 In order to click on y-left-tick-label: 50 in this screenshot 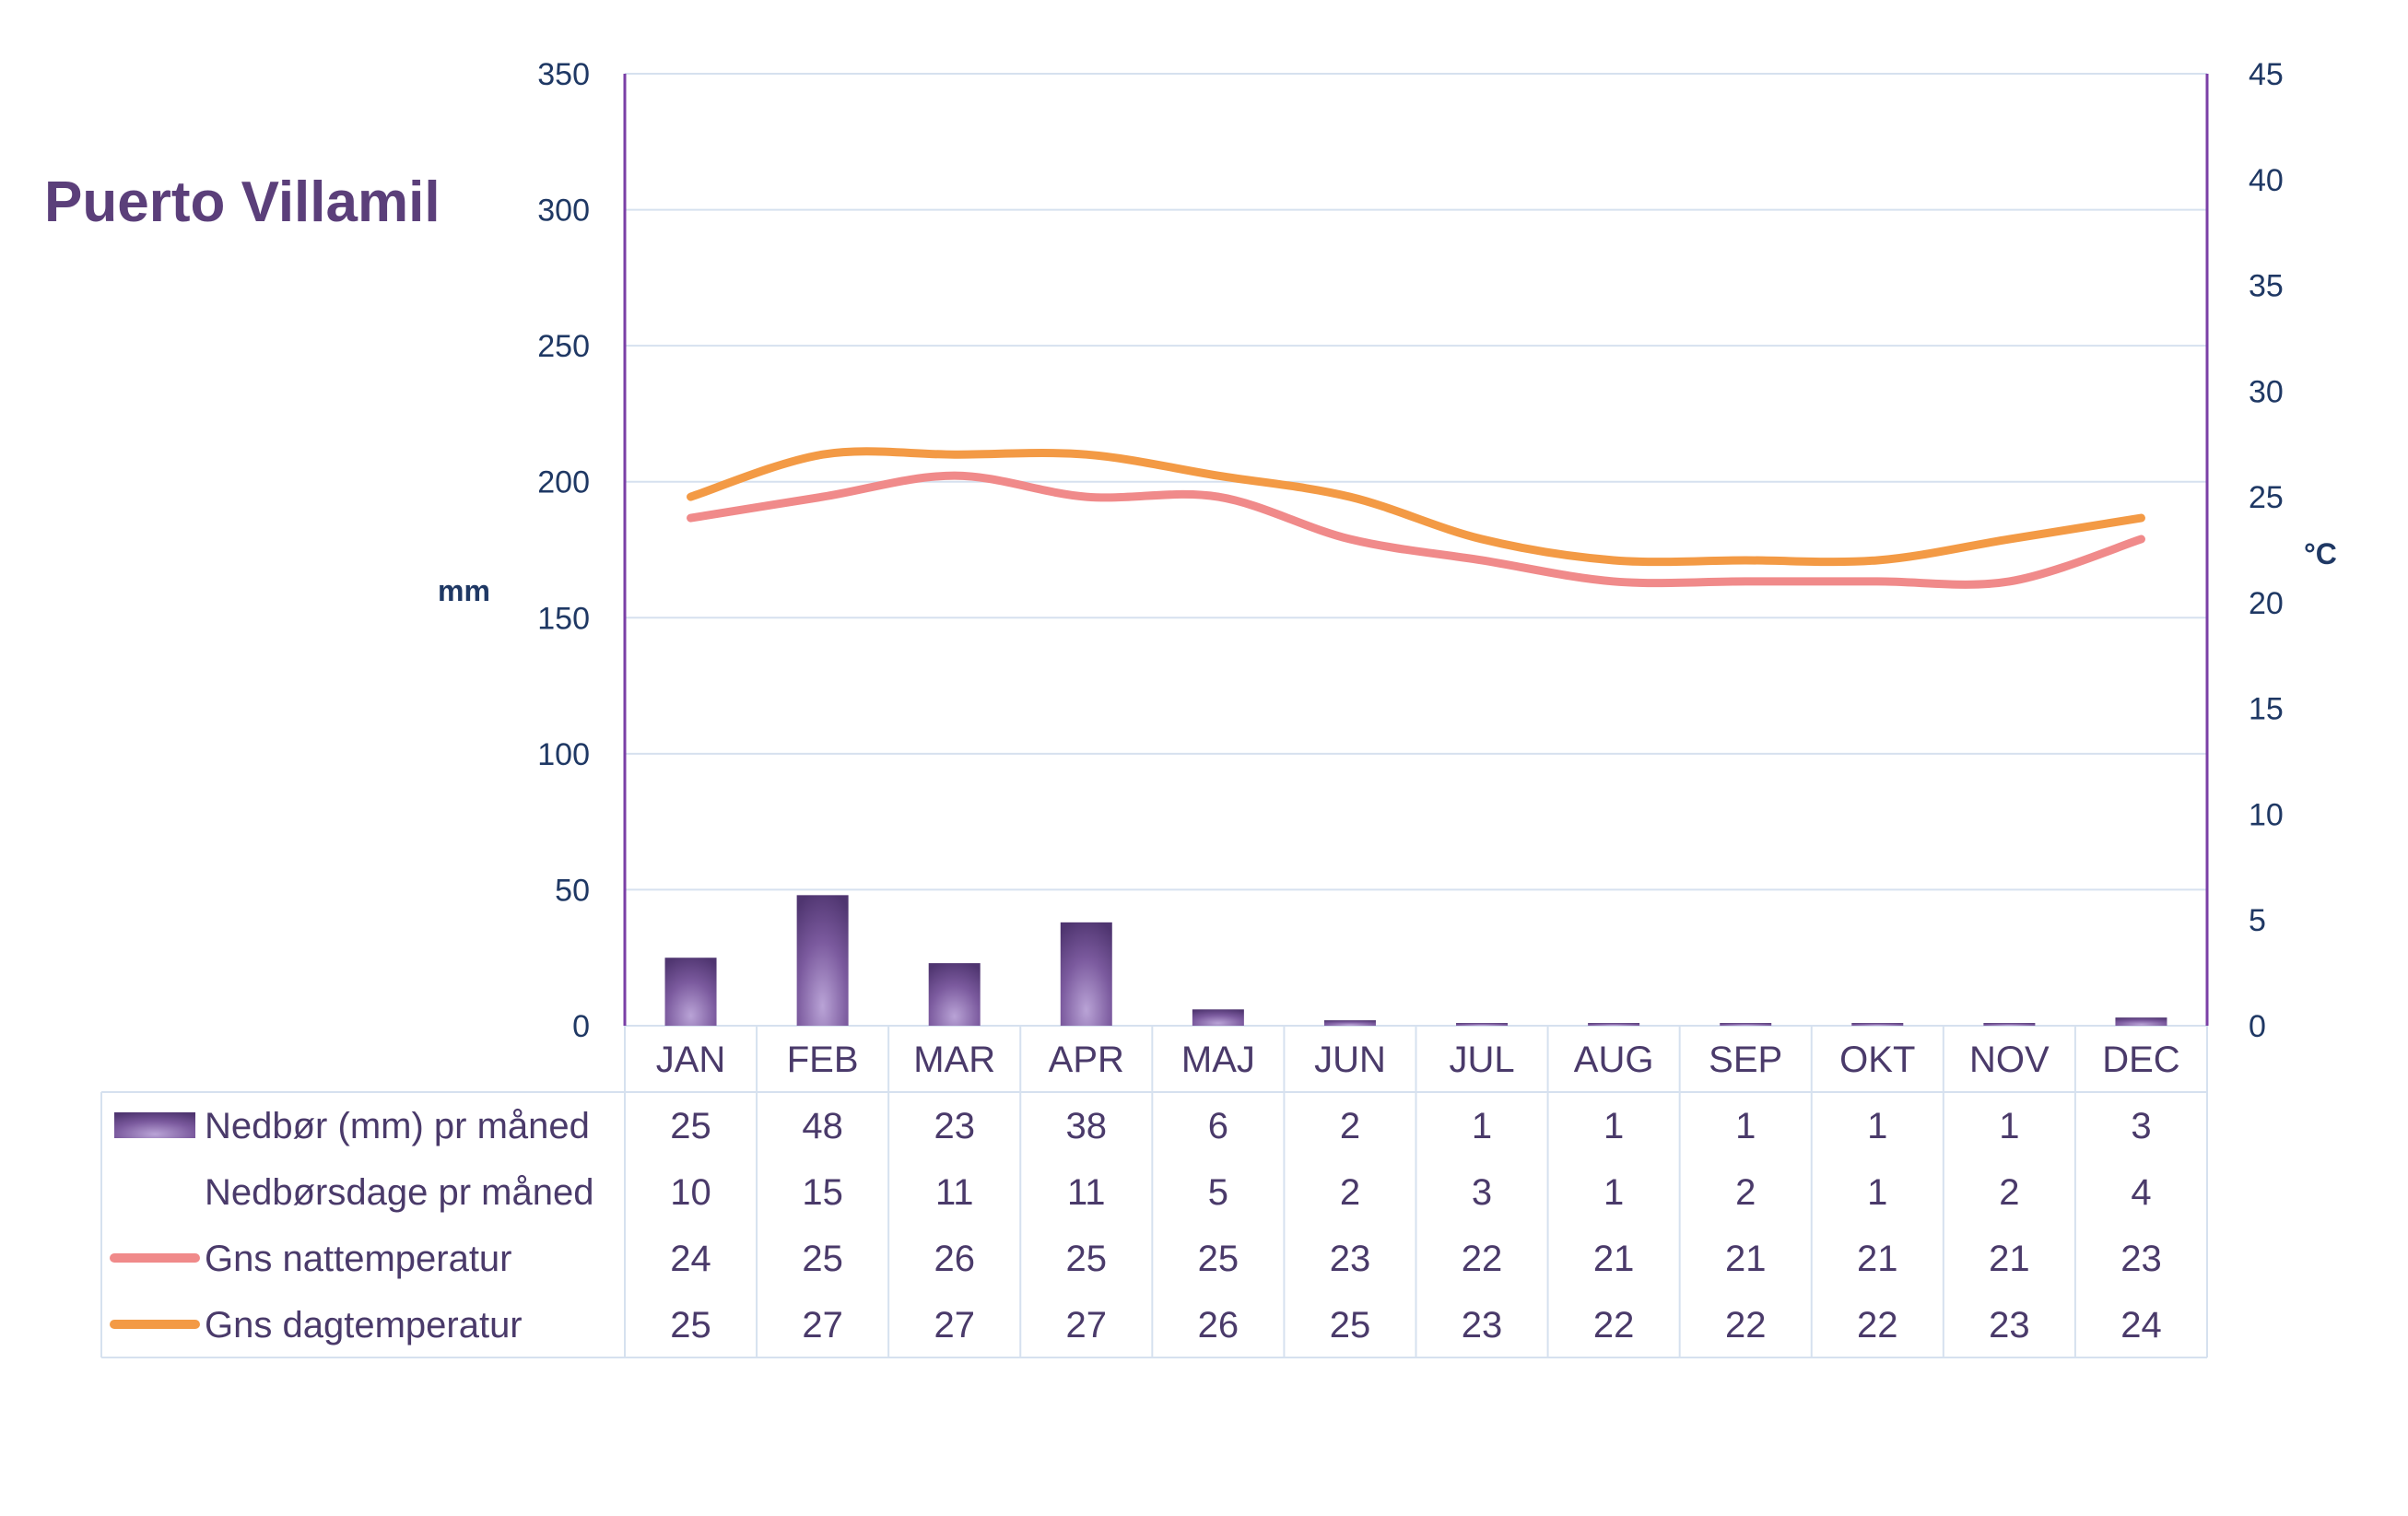, I will do `click(572, 890)`.